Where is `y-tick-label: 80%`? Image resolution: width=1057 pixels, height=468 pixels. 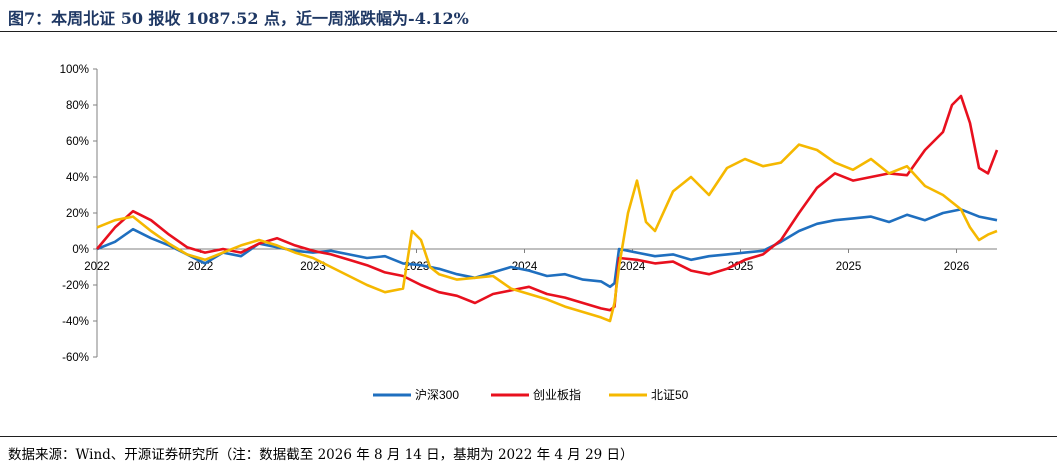
y-tick-label: 80% is located at coordinates (77, 106).